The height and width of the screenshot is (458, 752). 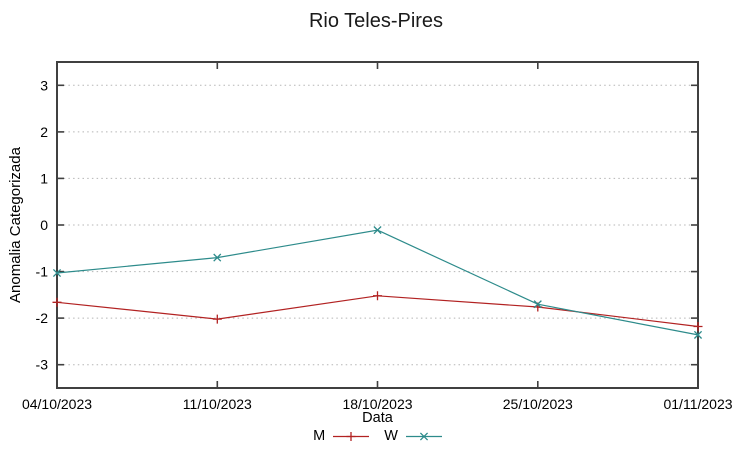 I want to click on y-axis-label: Anomalia Categorizada, so click(x=15, y=224).